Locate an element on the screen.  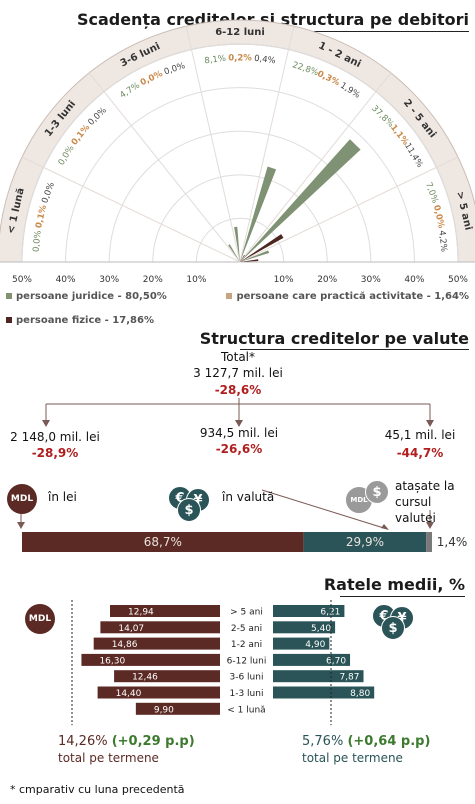
legend-juridice-label: persoane juridice - 80,50% is located at coordinates (91, 296).